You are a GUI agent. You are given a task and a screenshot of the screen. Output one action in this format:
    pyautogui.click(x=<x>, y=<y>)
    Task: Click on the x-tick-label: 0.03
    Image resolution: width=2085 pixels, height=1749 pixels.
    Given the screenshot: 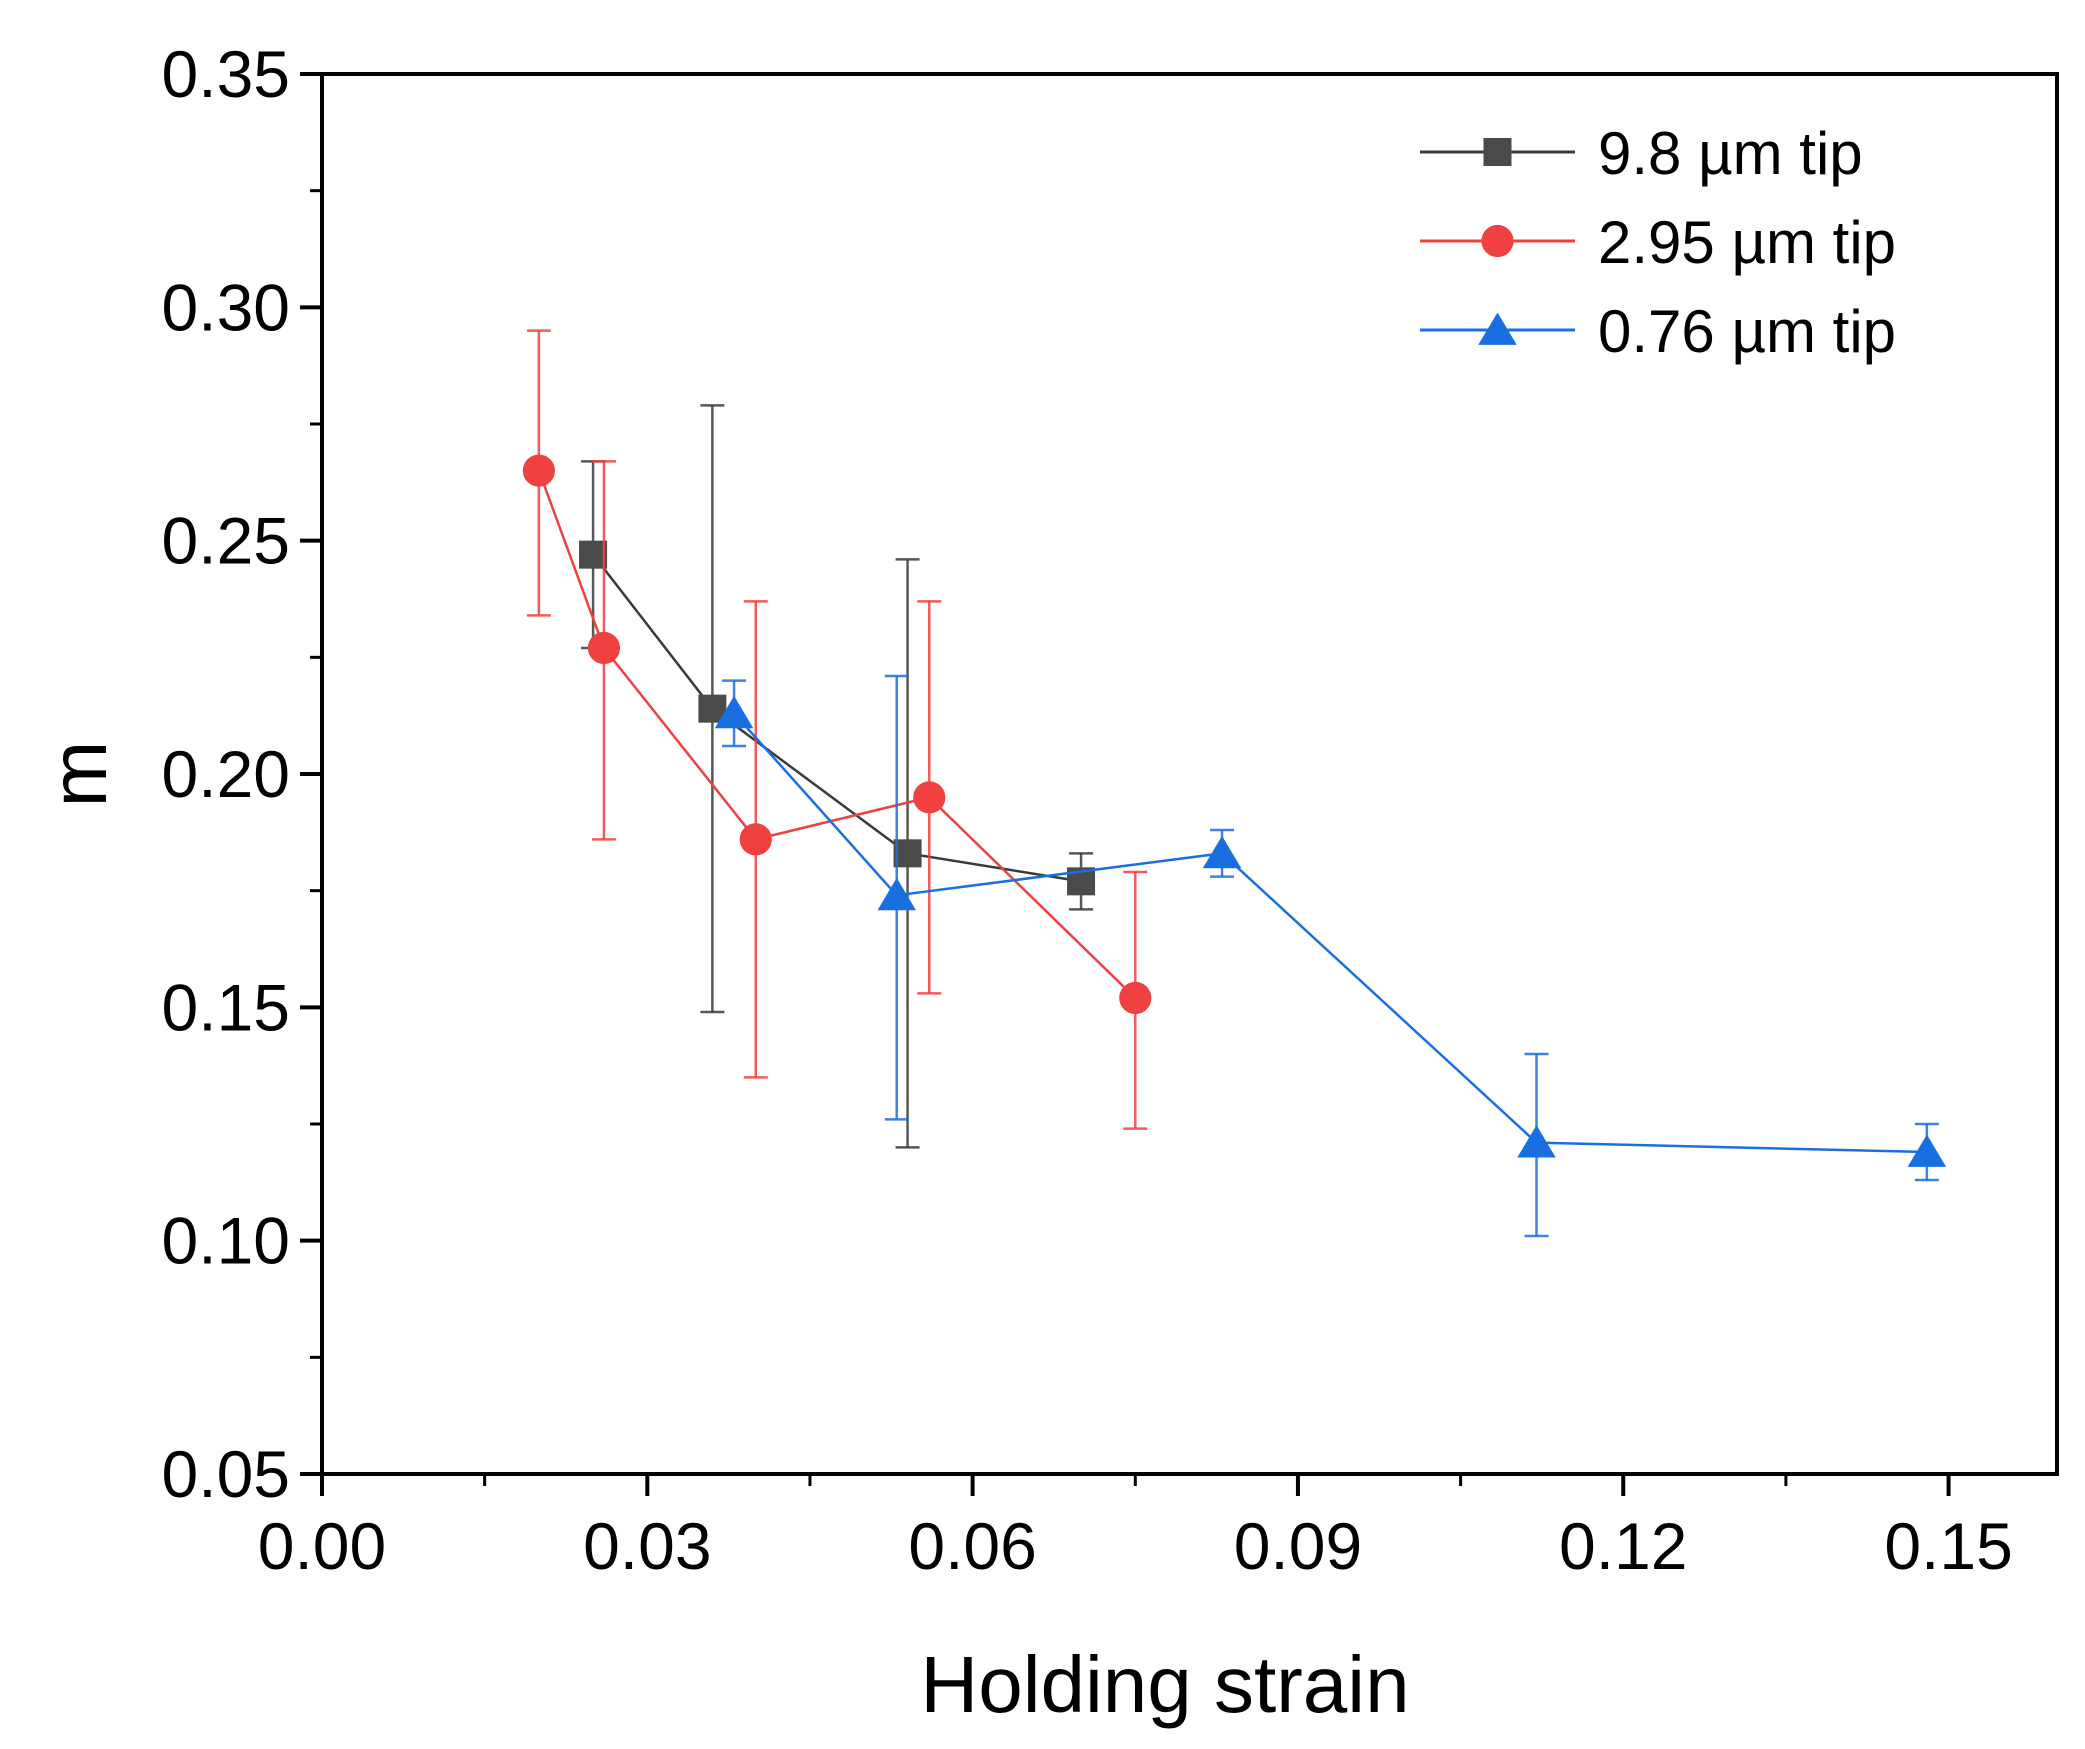 What is the action you would take?
    pyautogui.click(x=647, y=1546)
    